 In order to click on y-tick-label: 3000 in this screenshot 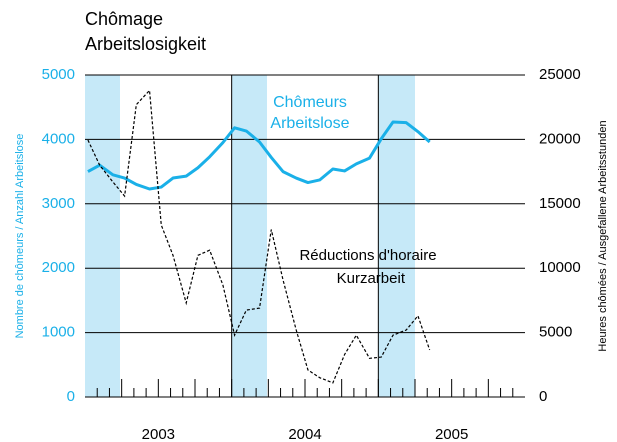, I will do `click(58, 203)`.